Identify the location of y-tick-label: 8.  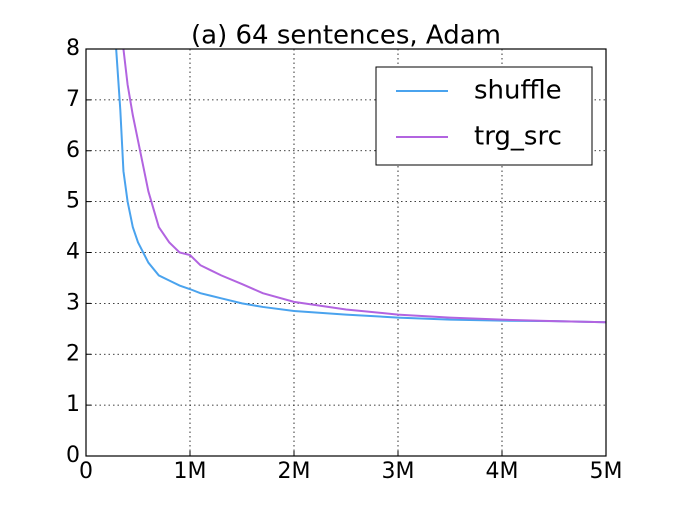
(73, 48).